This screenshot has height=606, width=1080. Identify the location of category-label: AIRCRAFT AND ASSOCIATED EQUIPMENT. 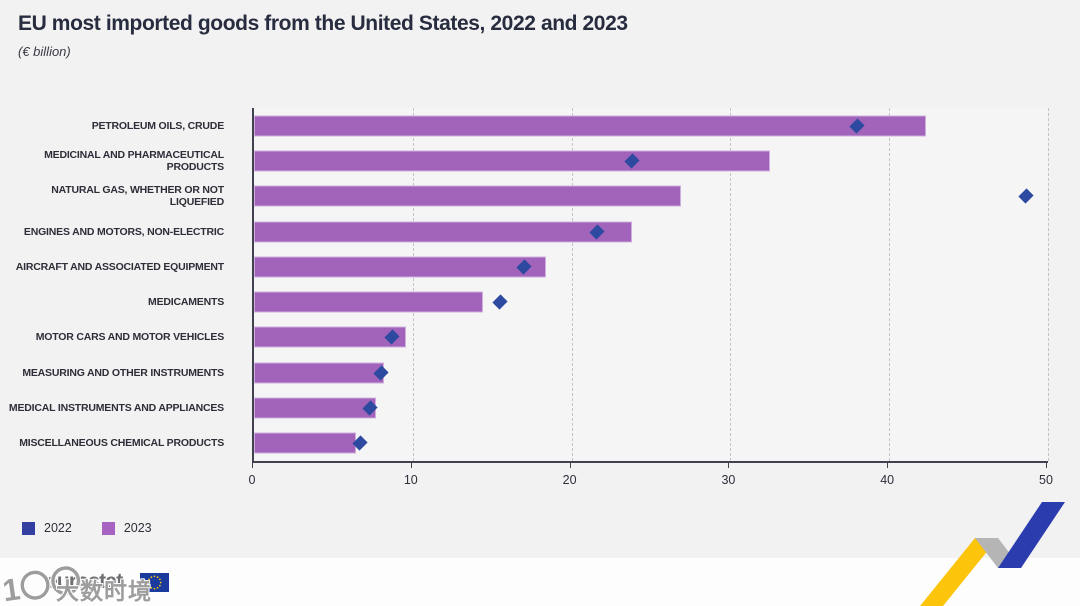
(119, 266).